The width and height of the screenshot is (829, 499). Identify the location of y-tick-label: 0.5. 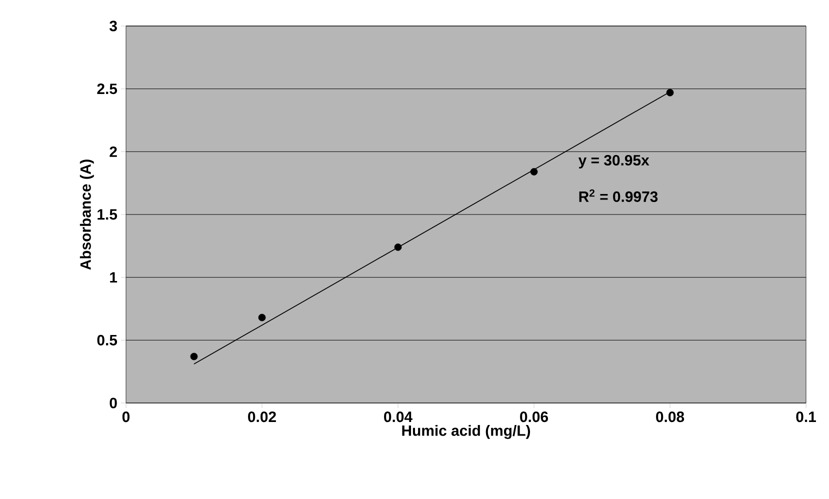
(107, 340).